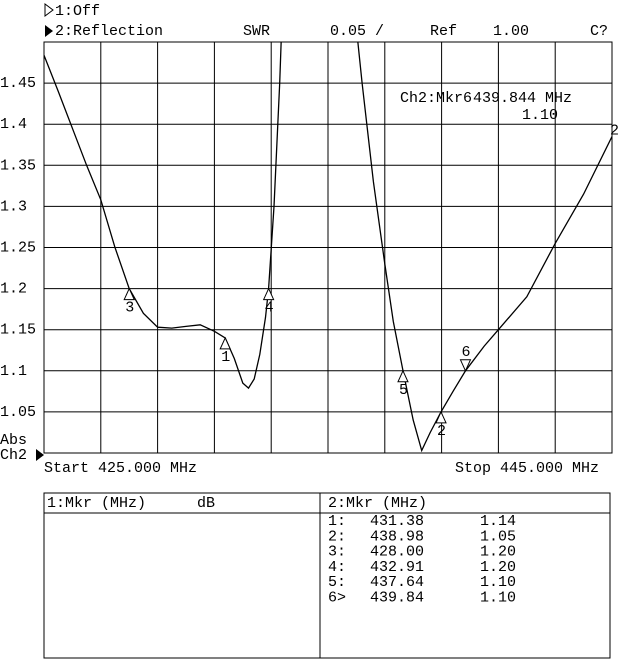 The image size is (640, 659). Describe the element at coordinates (397, 536) in the screenshot. I see `table-cell: 438.98` at that location.